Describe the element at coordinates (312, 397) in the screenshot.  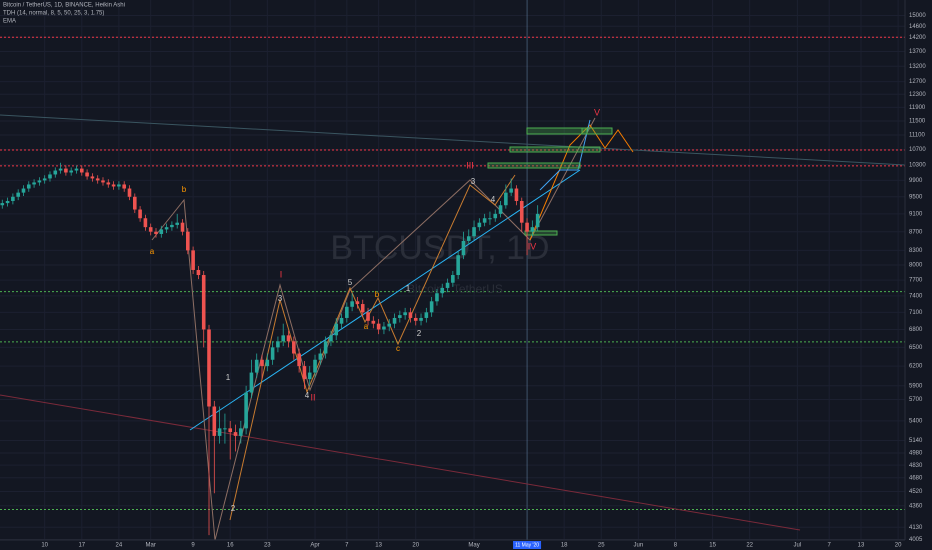
I see `wave-label: II` at that location.